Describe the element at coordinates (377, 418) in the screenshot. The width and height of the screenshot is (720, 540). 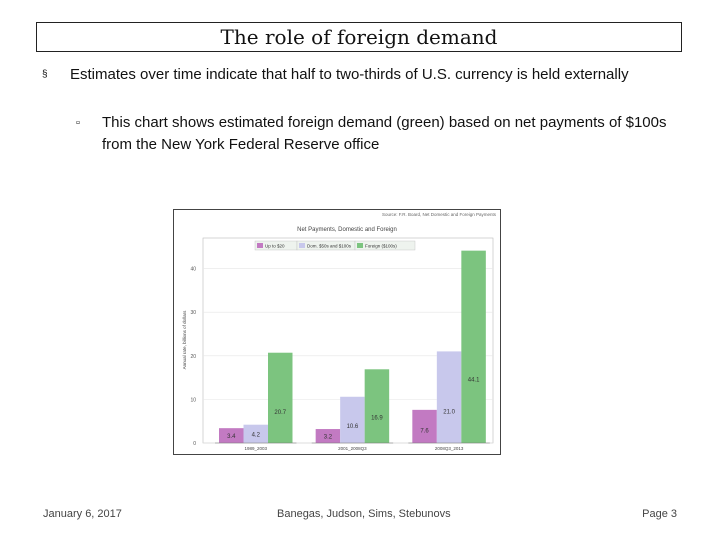
I see `bar-value-label: 16.9` at that location.